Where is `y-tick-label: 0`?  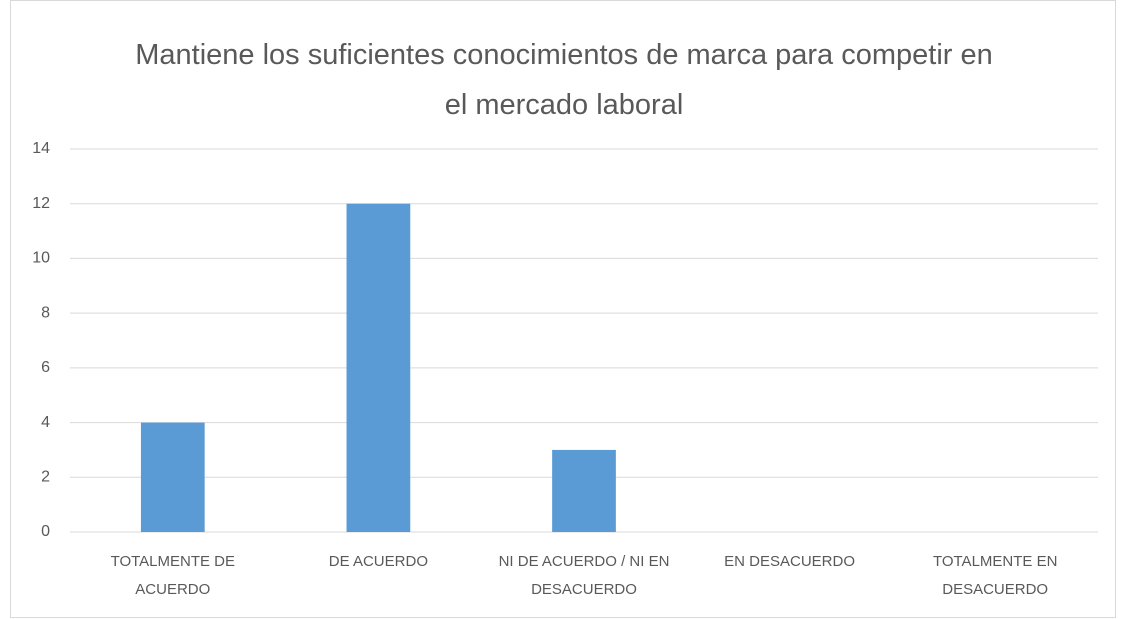 y-tick-label: 0 is located at coordinates (45, 531).